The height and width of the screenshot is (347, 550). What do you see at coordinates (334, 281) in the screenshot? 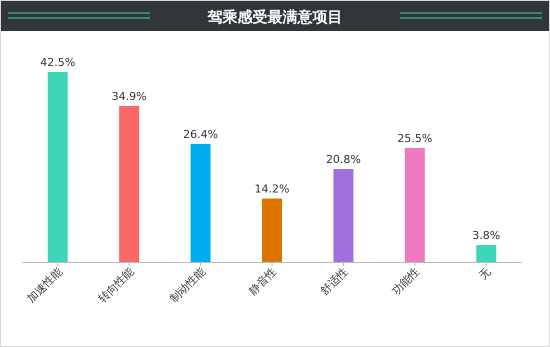
I see `x-tick-label: 舒适性` at bounding box center [334, 281].